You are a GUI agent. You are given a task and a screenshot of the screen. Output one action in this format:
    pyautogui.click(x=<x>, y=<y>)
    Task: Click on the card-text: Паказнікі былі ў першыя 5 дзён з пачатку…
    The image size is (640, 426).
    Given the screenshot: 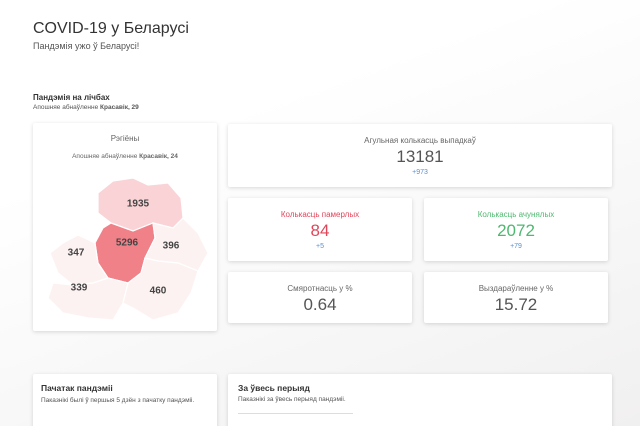 What is the action you would take?
    pyautogui.click(x=118, y=400)
    